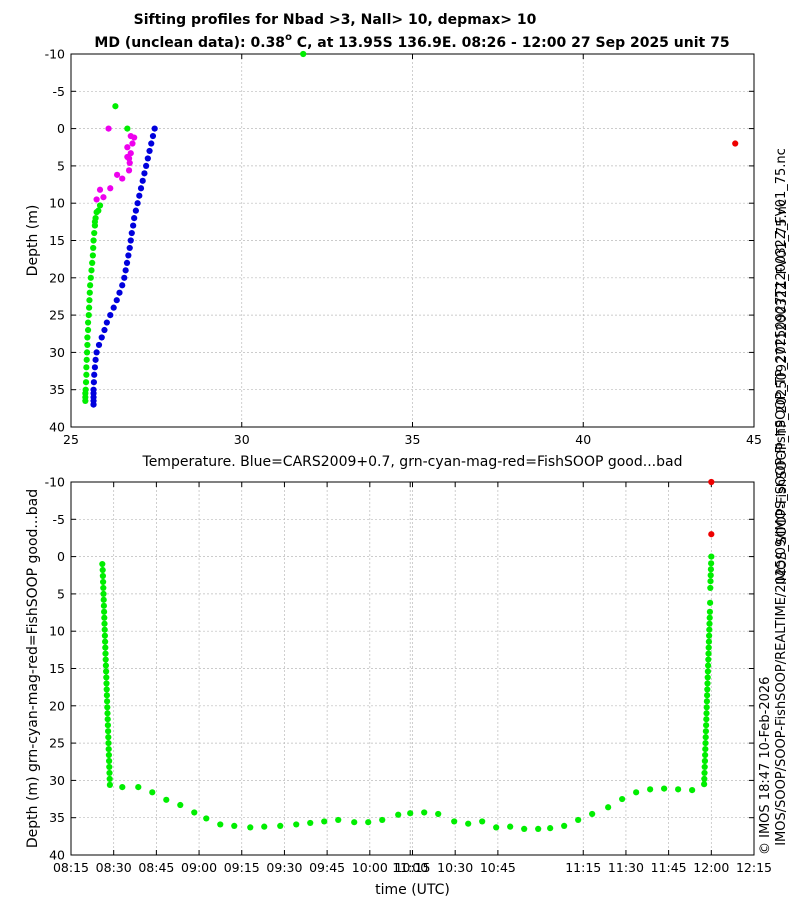  I want to click on y-tick-label: 40, so click(57, 855).